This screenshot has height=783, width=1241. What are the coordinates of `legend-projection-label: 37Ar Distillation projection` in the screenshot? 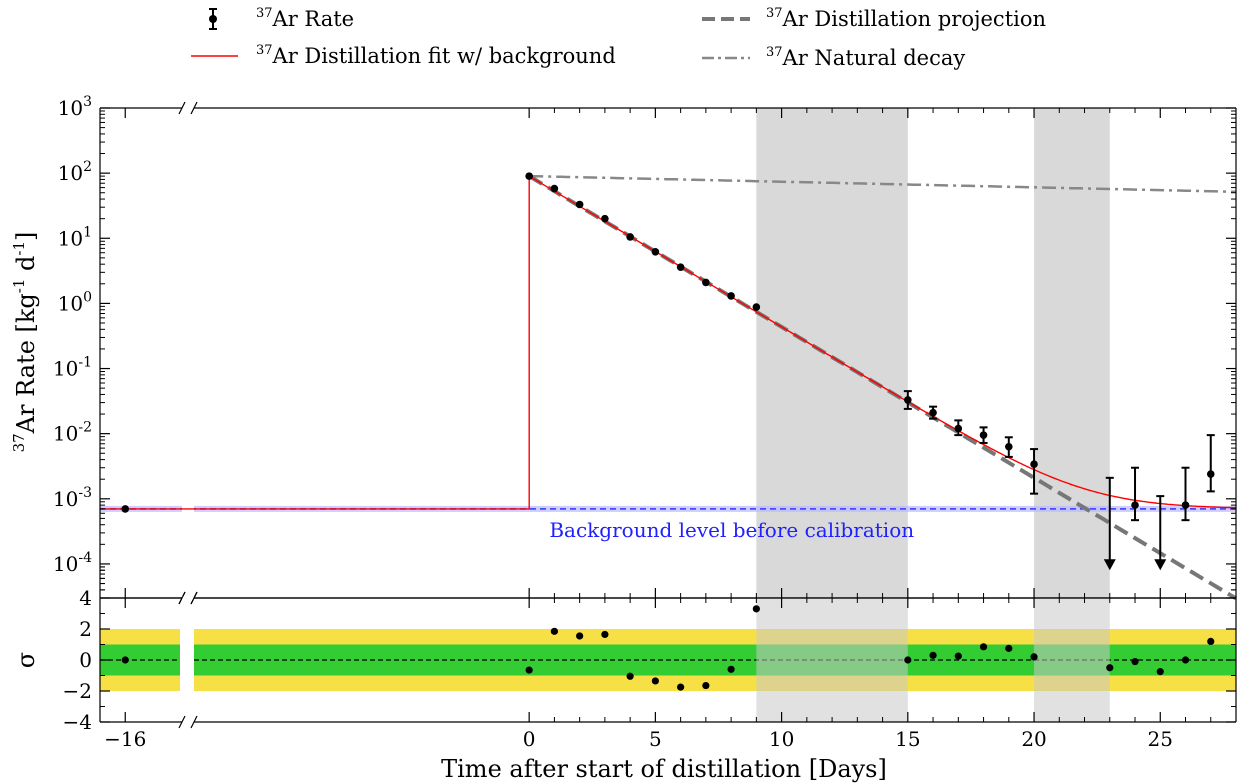 It's located at (906, 18).